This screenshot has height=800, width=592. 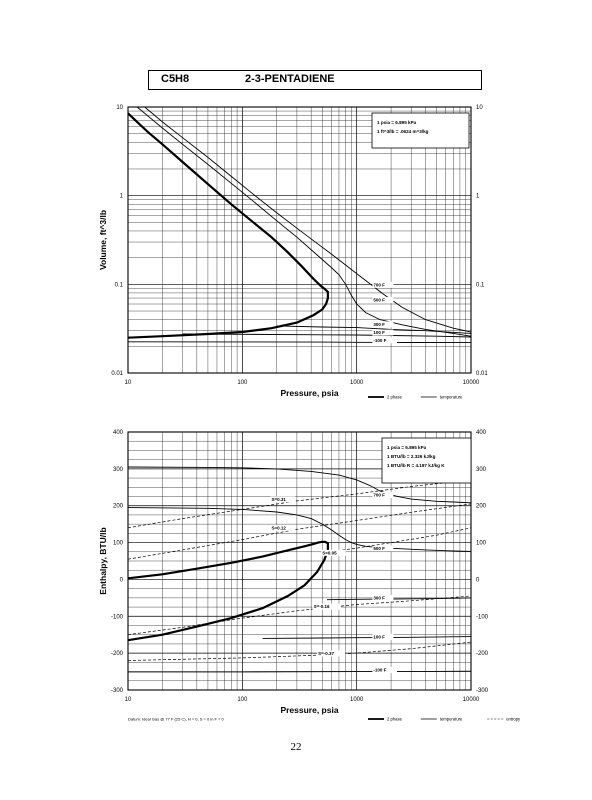 What do you see at coordinates (118, 433) in the screenshot?
I see `y-tick-label-left: 400` at bounding box center [118, 433].